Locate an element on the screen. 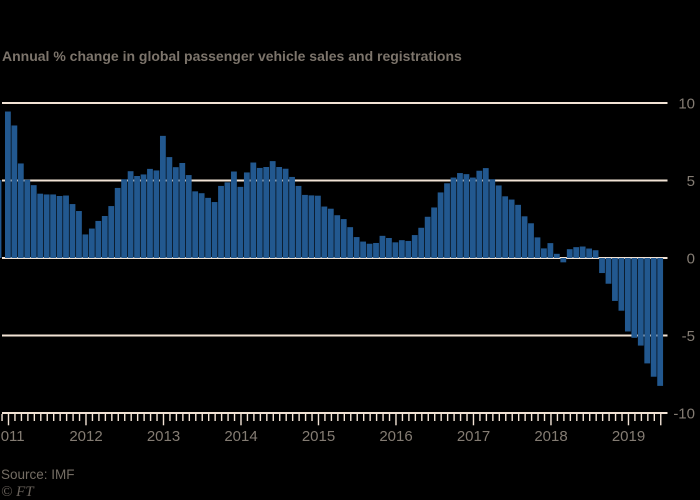 The width and height of the screenshot is (700, 500). svg-text: © FT is located at coordinates (18, 492).